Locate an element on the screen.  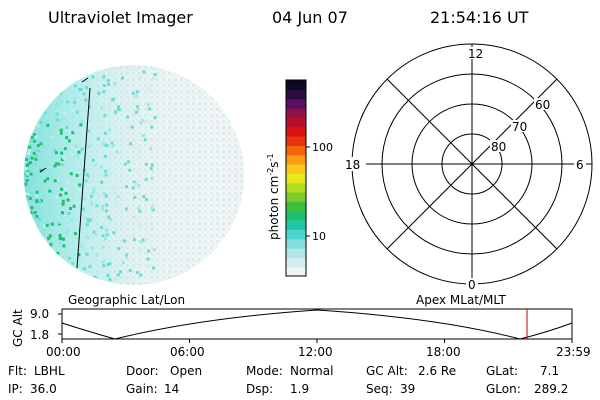
glon-value: 289.2 is located at coordinates (551, 389).